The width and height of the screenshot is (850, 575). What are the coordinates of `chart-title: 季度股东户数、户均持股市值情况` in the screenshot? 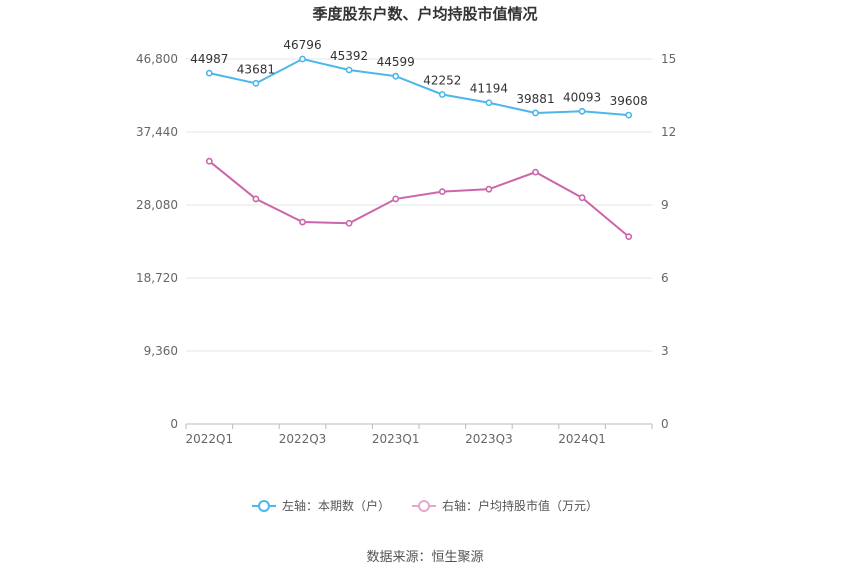 It's located at (425, 14).